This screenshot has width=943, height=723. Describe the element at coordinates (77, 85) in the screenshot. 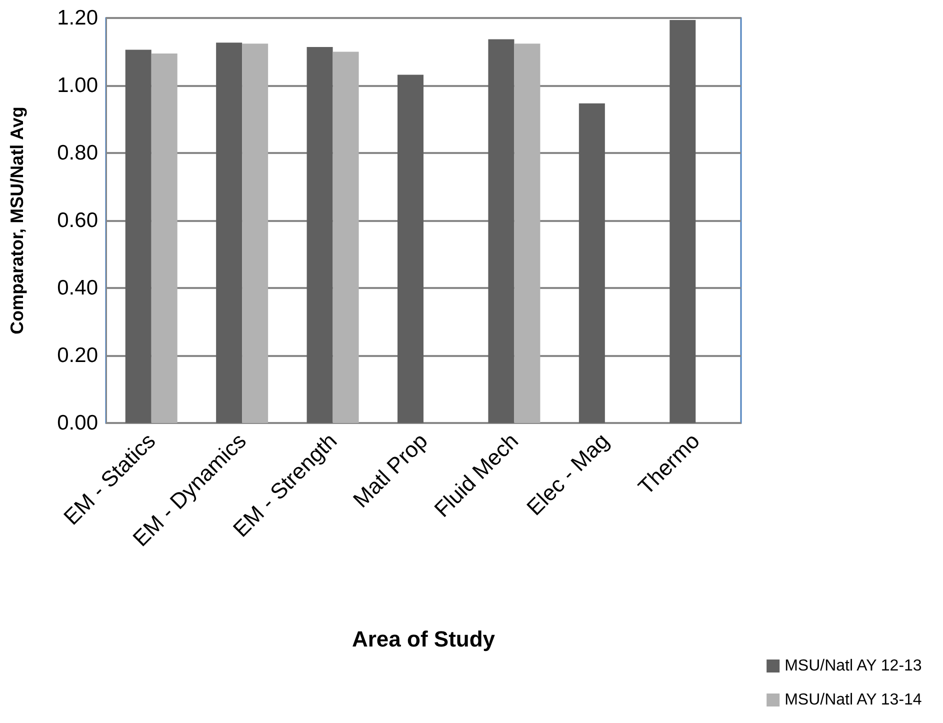

I see `y-tick-label: 1.00` at that location.